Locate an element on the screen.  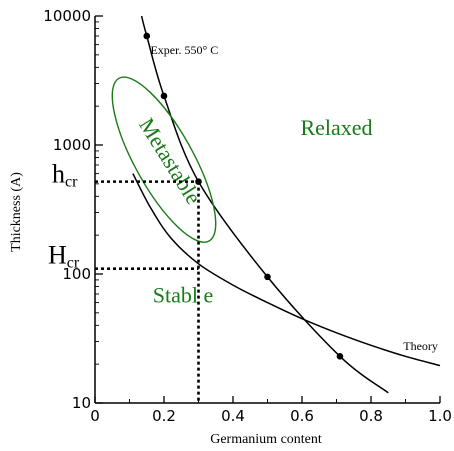
x-tick-label: 0.6 is located at coordinates (302, 416).